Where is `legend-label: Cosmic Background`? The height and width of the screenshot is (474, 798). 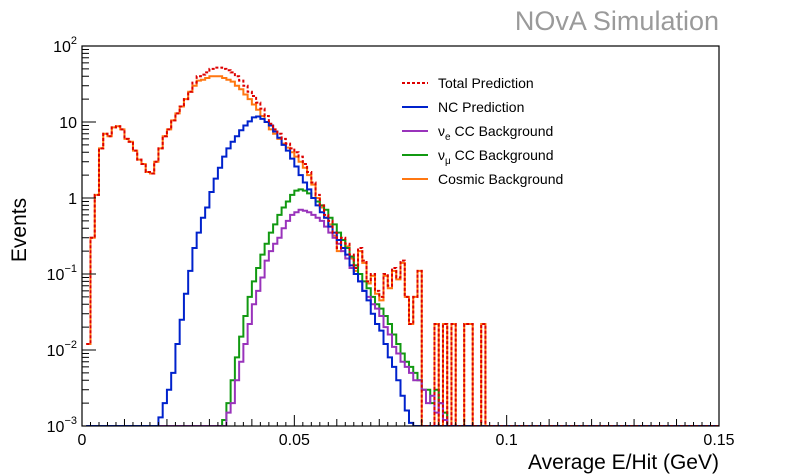
legend-label: Cosmic Background is located at coordinates (500, 179).